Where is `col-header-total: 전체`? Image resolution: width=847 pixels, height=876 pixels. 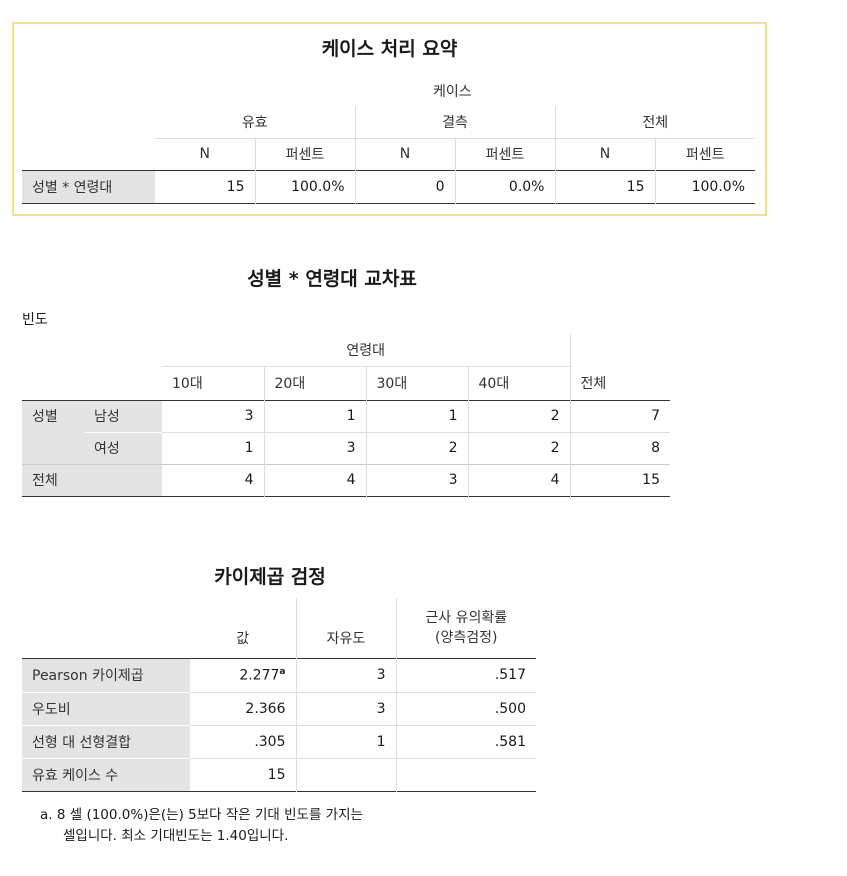 col-header-total: 전체 is located at coordinates (593, 383).